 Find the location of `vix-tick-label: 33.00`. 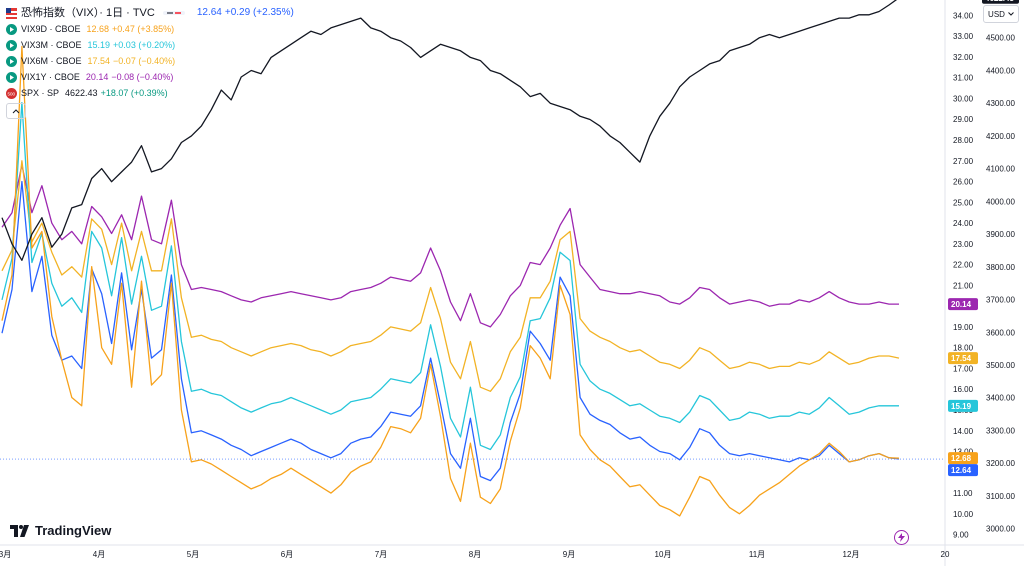

vix-tick-label: 33.00 is located at coordinates (963, 36).